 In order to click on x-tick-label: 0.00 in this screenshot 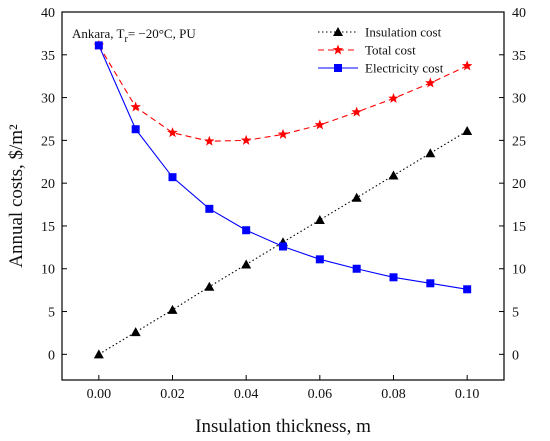, I will do `click(99, 394)`.